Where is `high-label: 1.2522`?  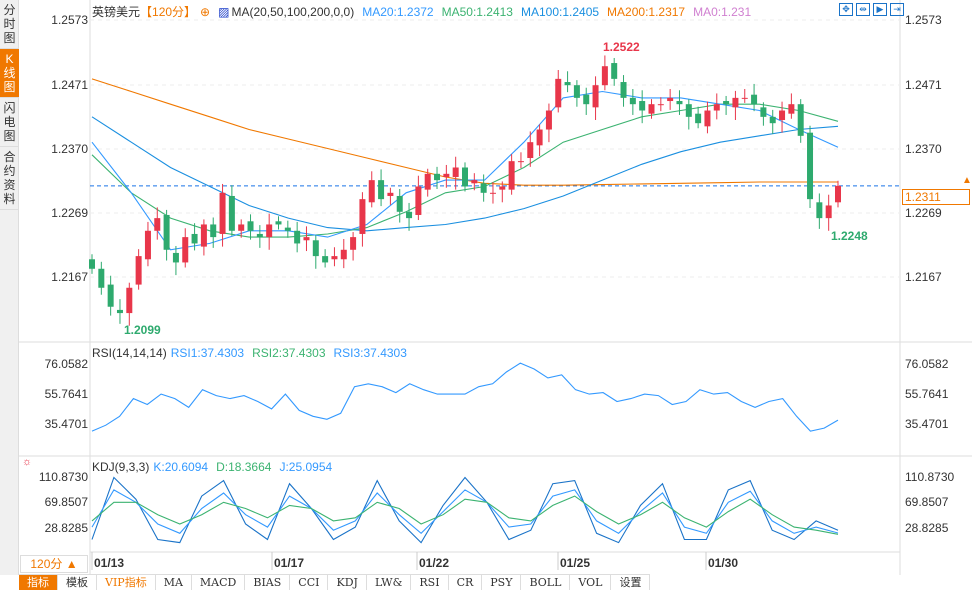
high-label: 1.2522 is located at coordinates (621, 47).